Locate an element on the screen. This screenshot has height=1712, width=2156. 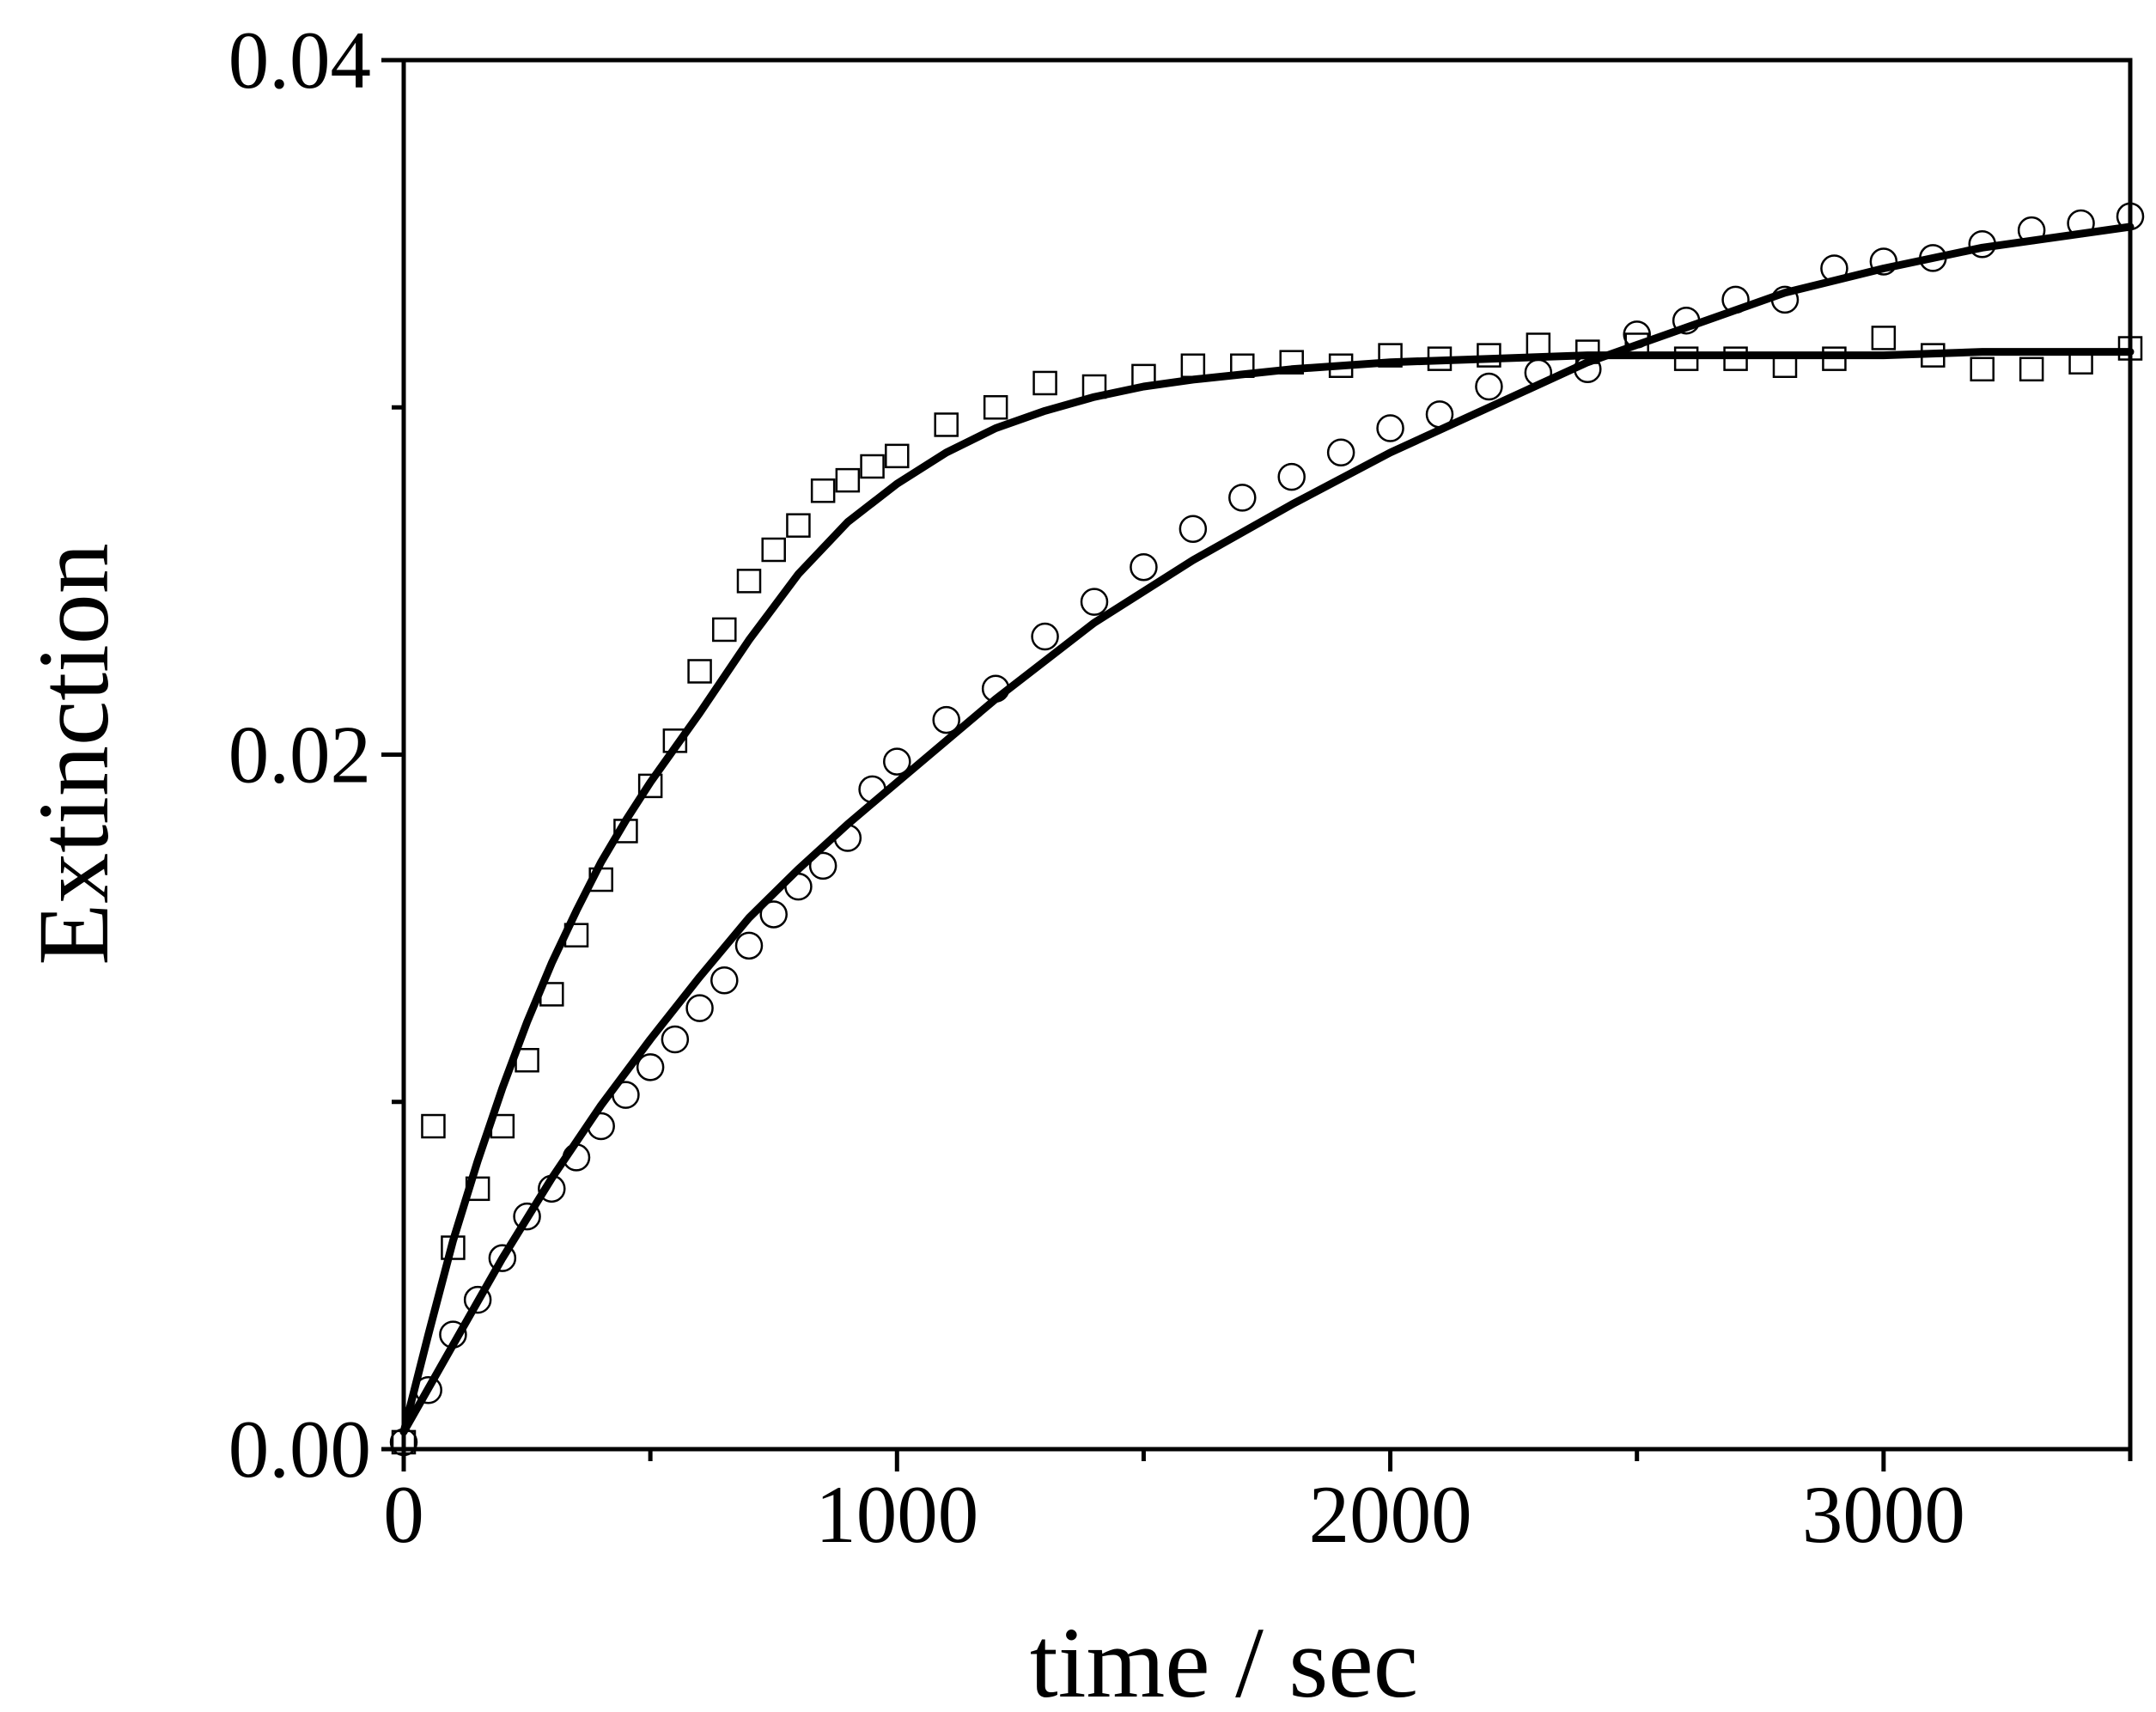
y-tick-label: 0.04 is located at coordinates (299, 60).